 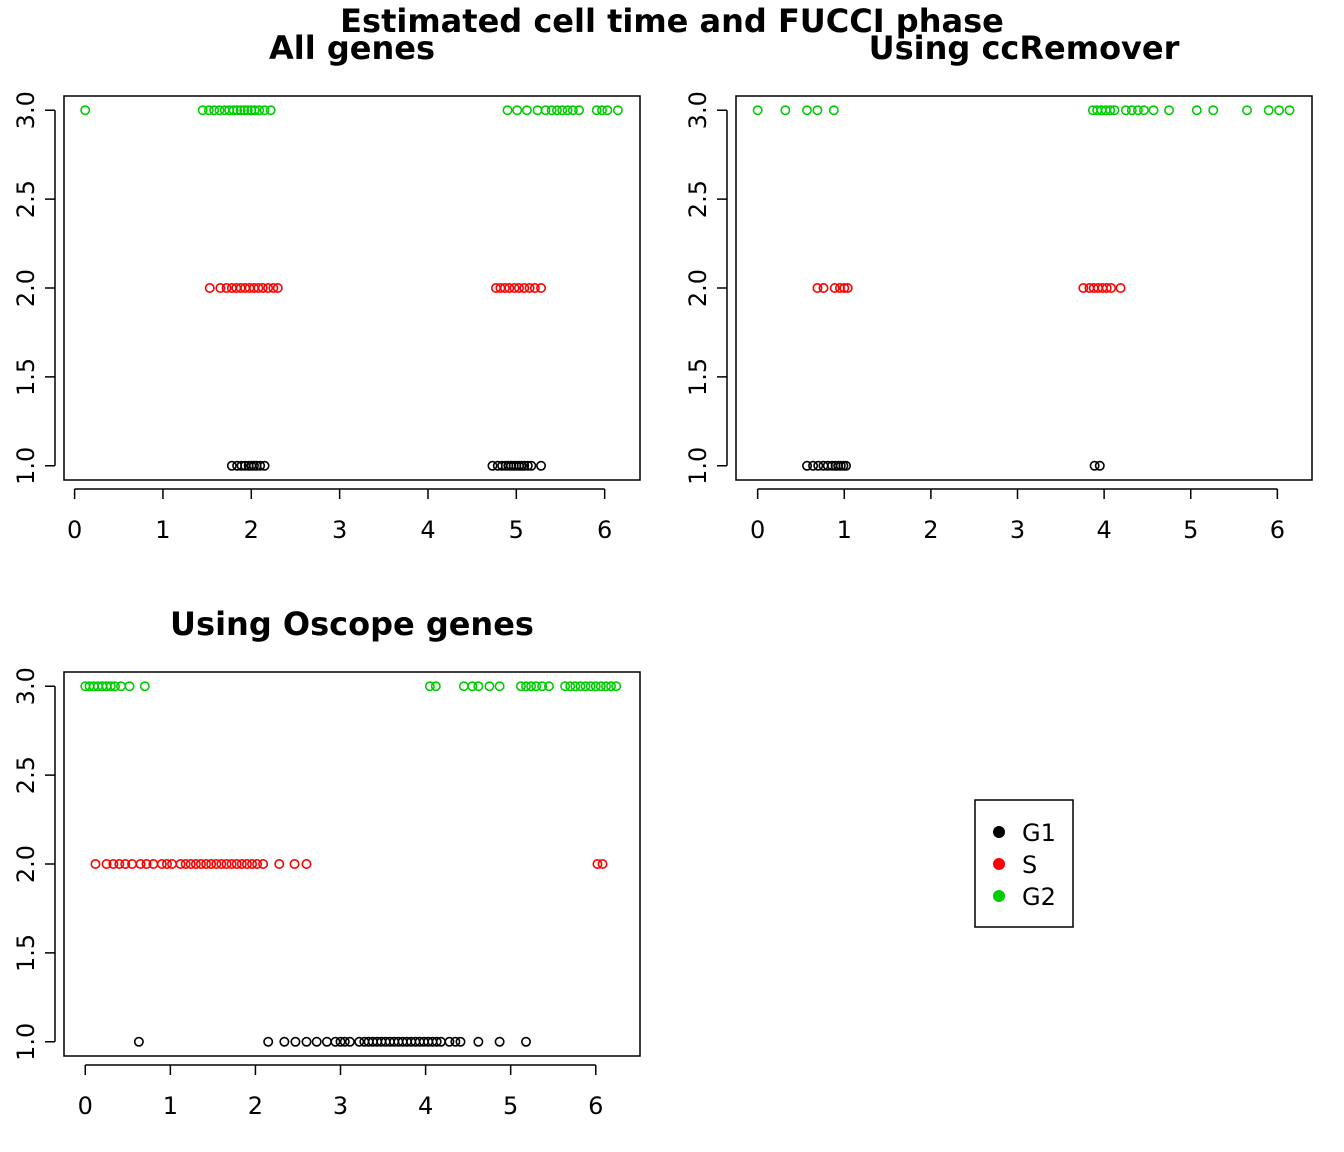 I want to click on legend-swatch-s, so click(x=999, y=864).